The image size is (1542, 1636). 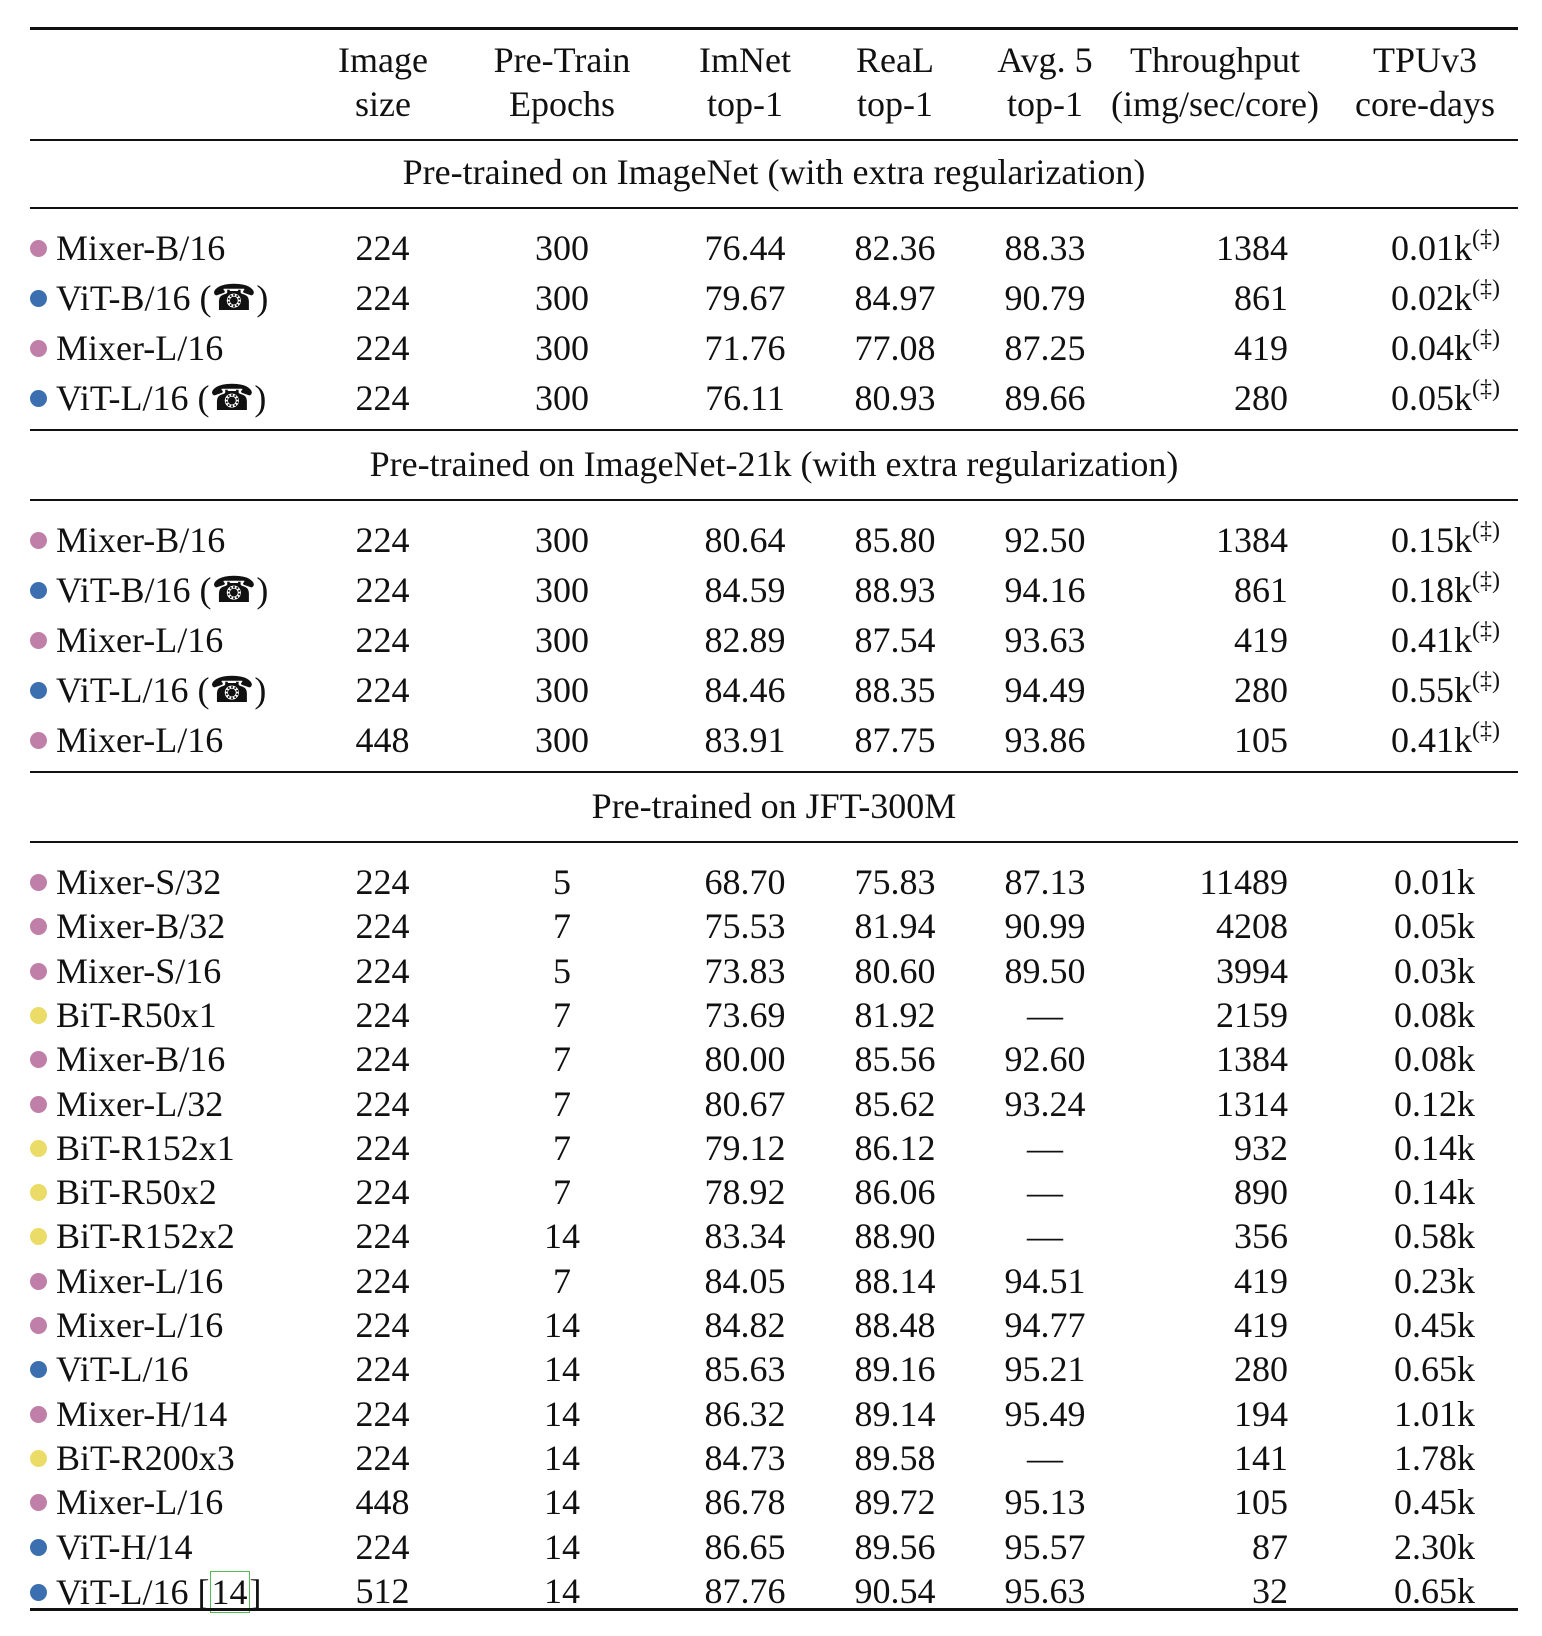 What do you see at coordinates (1362, 1192) in the screenshot?
I see `core-days-cell: 0.14k` at bounding box center [1362, 1192].